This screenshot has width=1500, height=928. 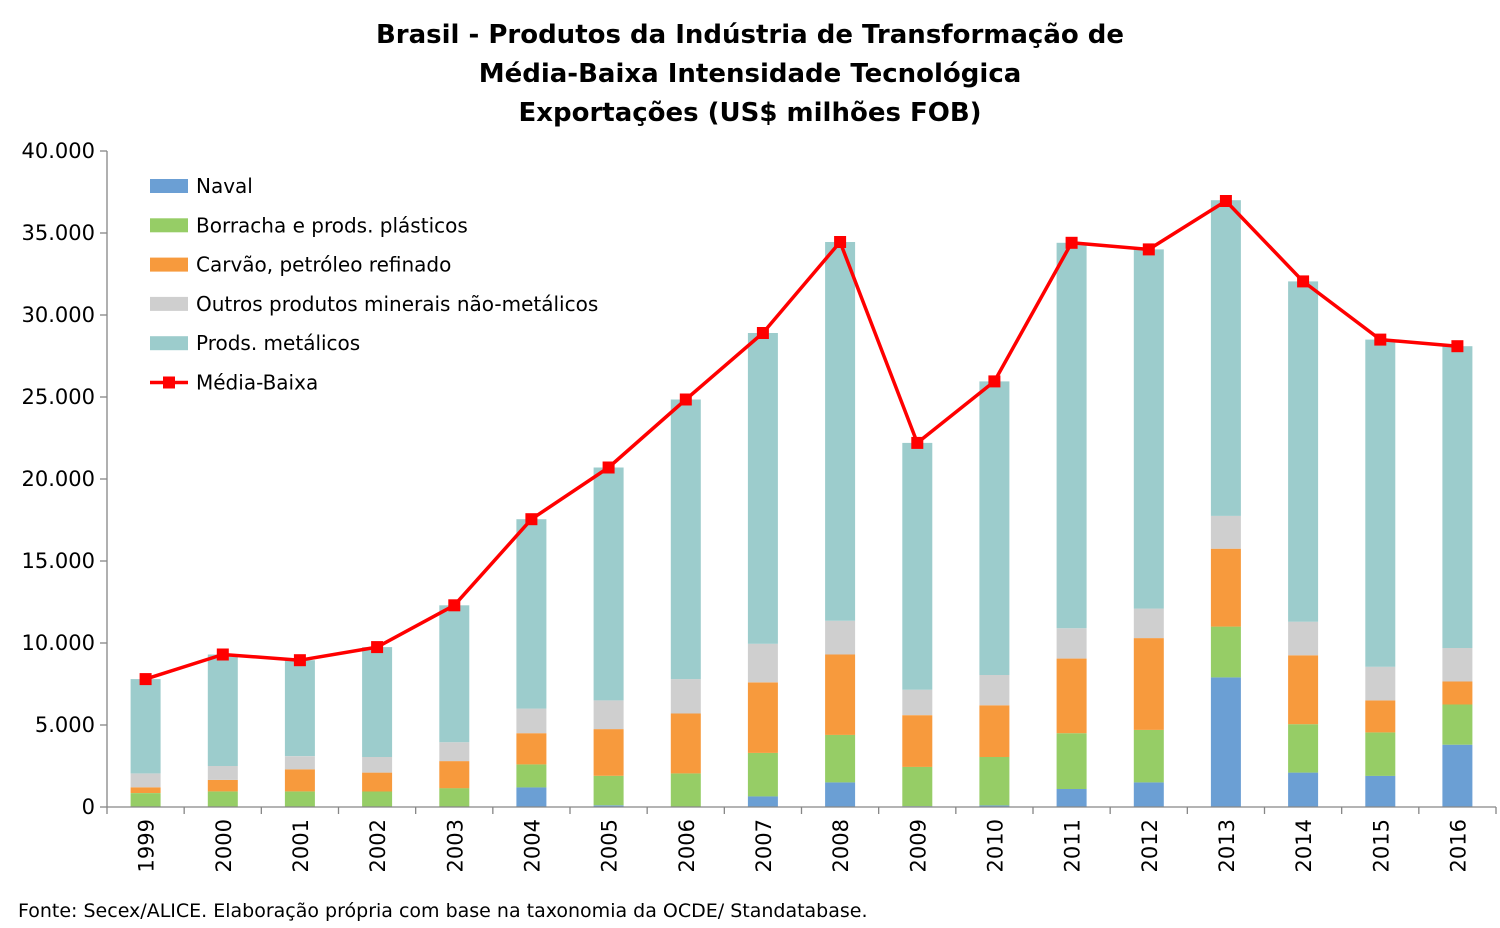 I want to click on bar-carvao-petroleo-refinado-2008, so click(x=840, y=694).